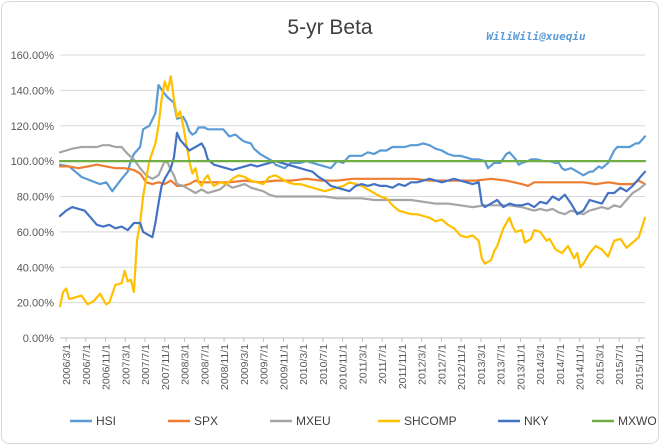  I want to click on legend-label-hsi: HSI, so click(106, 421).